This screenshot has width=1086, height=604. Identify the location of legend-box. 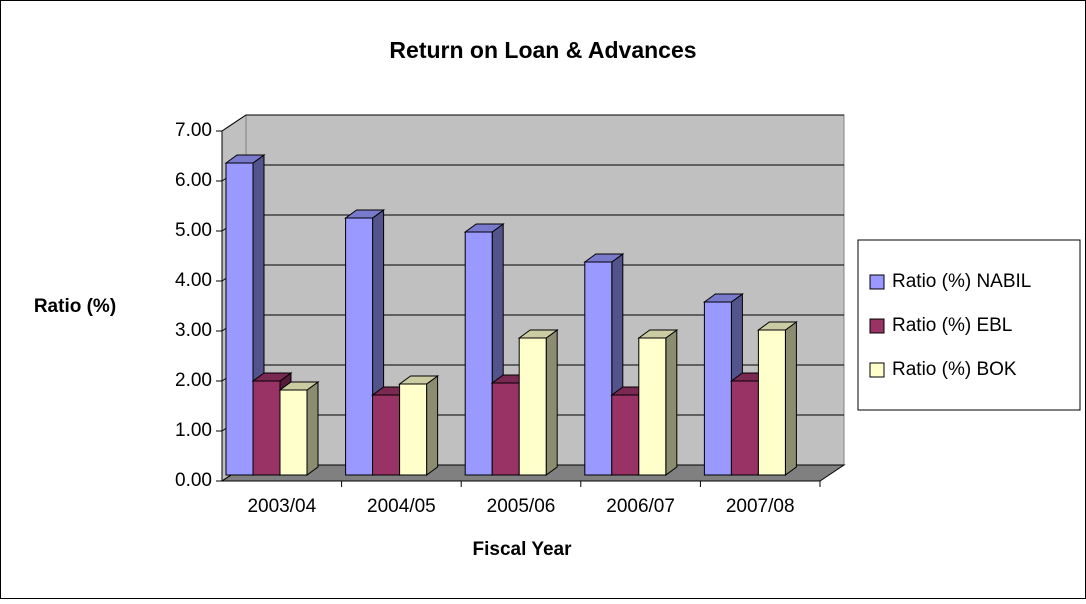
(969, 325).